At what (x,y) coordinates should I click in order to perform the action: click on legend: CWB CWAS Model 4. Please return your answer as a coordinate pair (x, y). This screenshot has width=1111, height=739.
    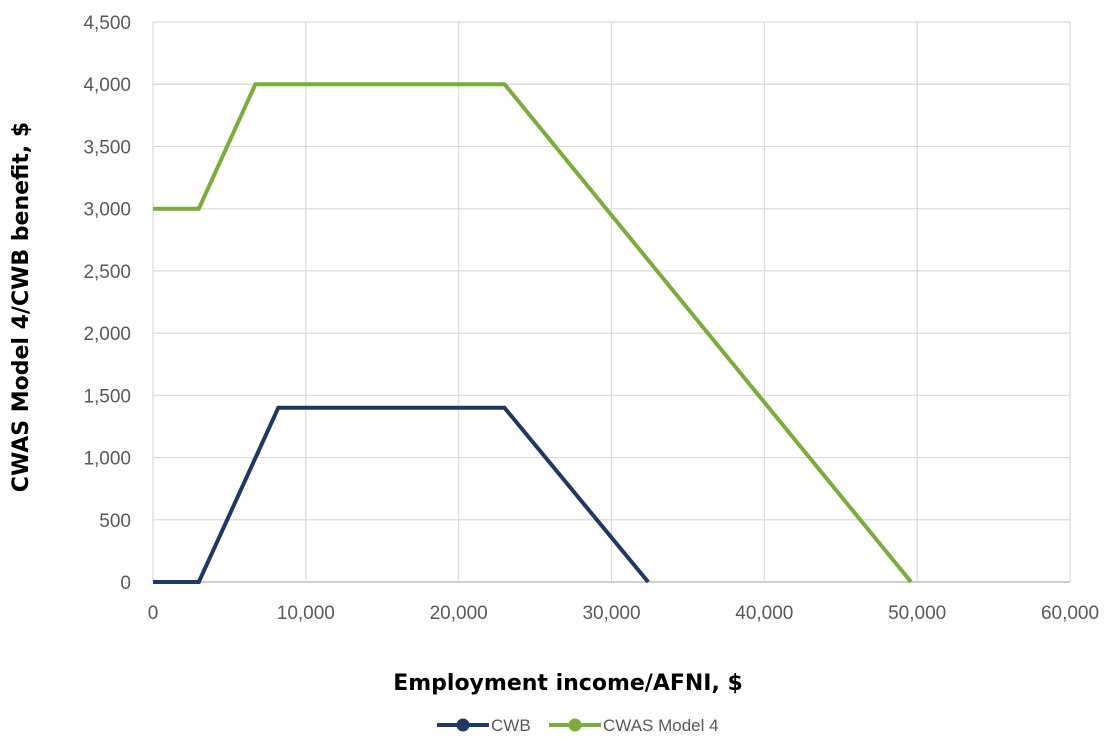
    Looking at the image, I should click on (578, 725).